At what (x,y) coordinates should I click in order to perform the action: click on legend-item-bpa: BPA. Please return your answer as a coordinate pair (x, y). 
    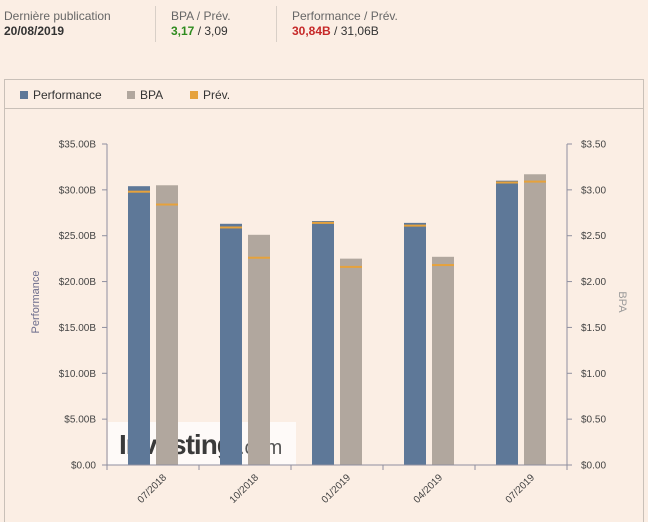
    Looking at the image, I should click on (145, 95).